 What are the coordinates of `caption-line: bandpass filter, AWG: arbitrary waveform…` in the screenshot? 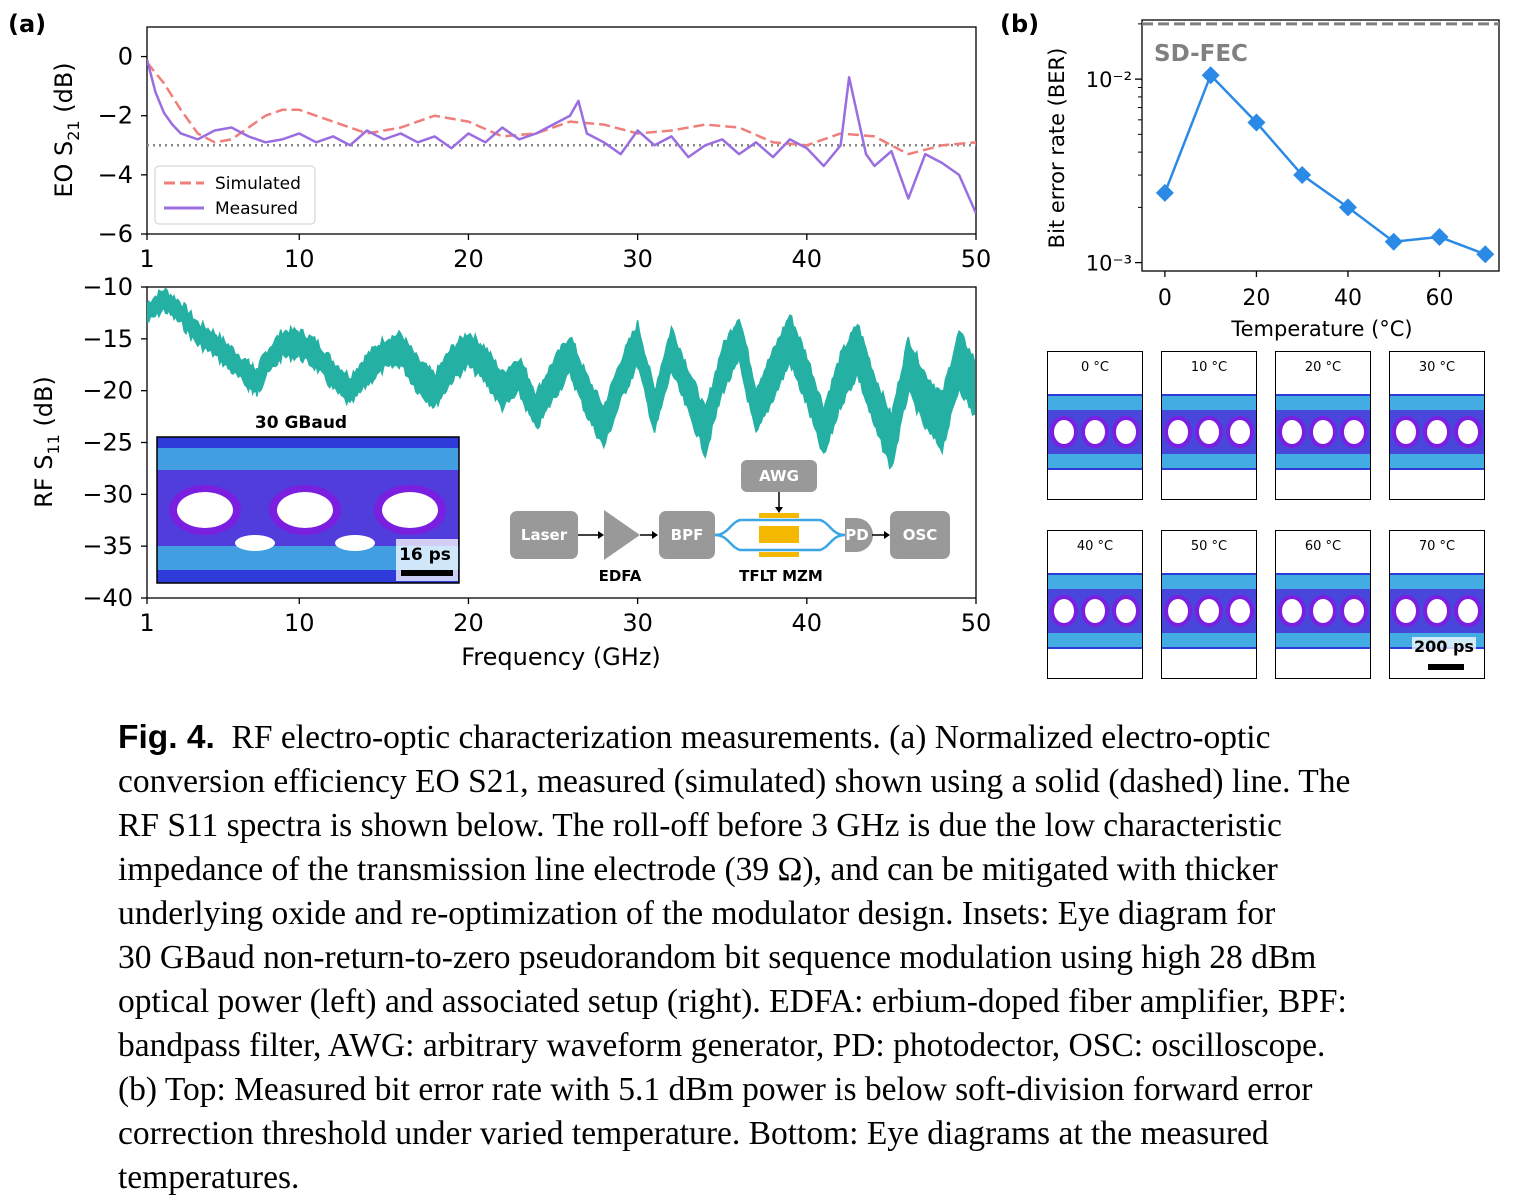 It's located at (722, 1045).